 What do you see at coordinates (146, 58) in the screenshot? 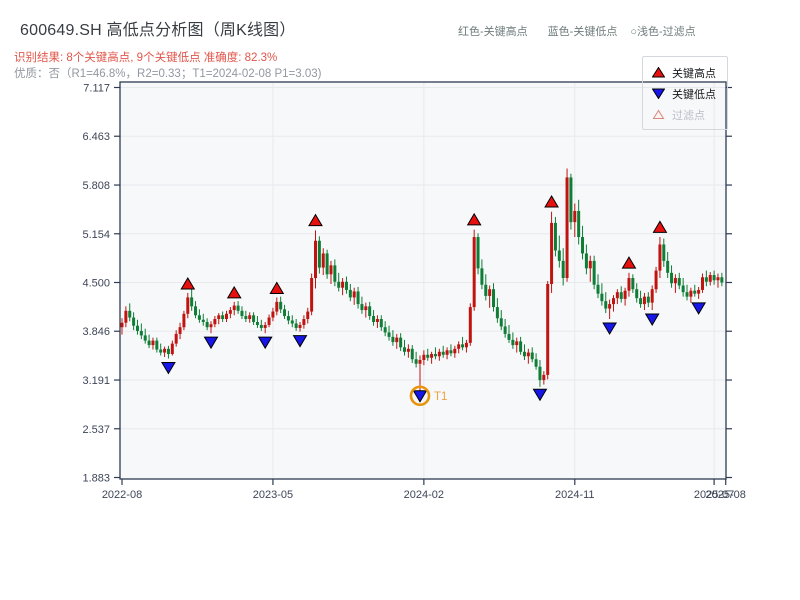
I see `recognition-result-text: 识别结果: 8个关键高点, 9个关键低点 准确度: 82.3%` at bounding box center [146, 58].